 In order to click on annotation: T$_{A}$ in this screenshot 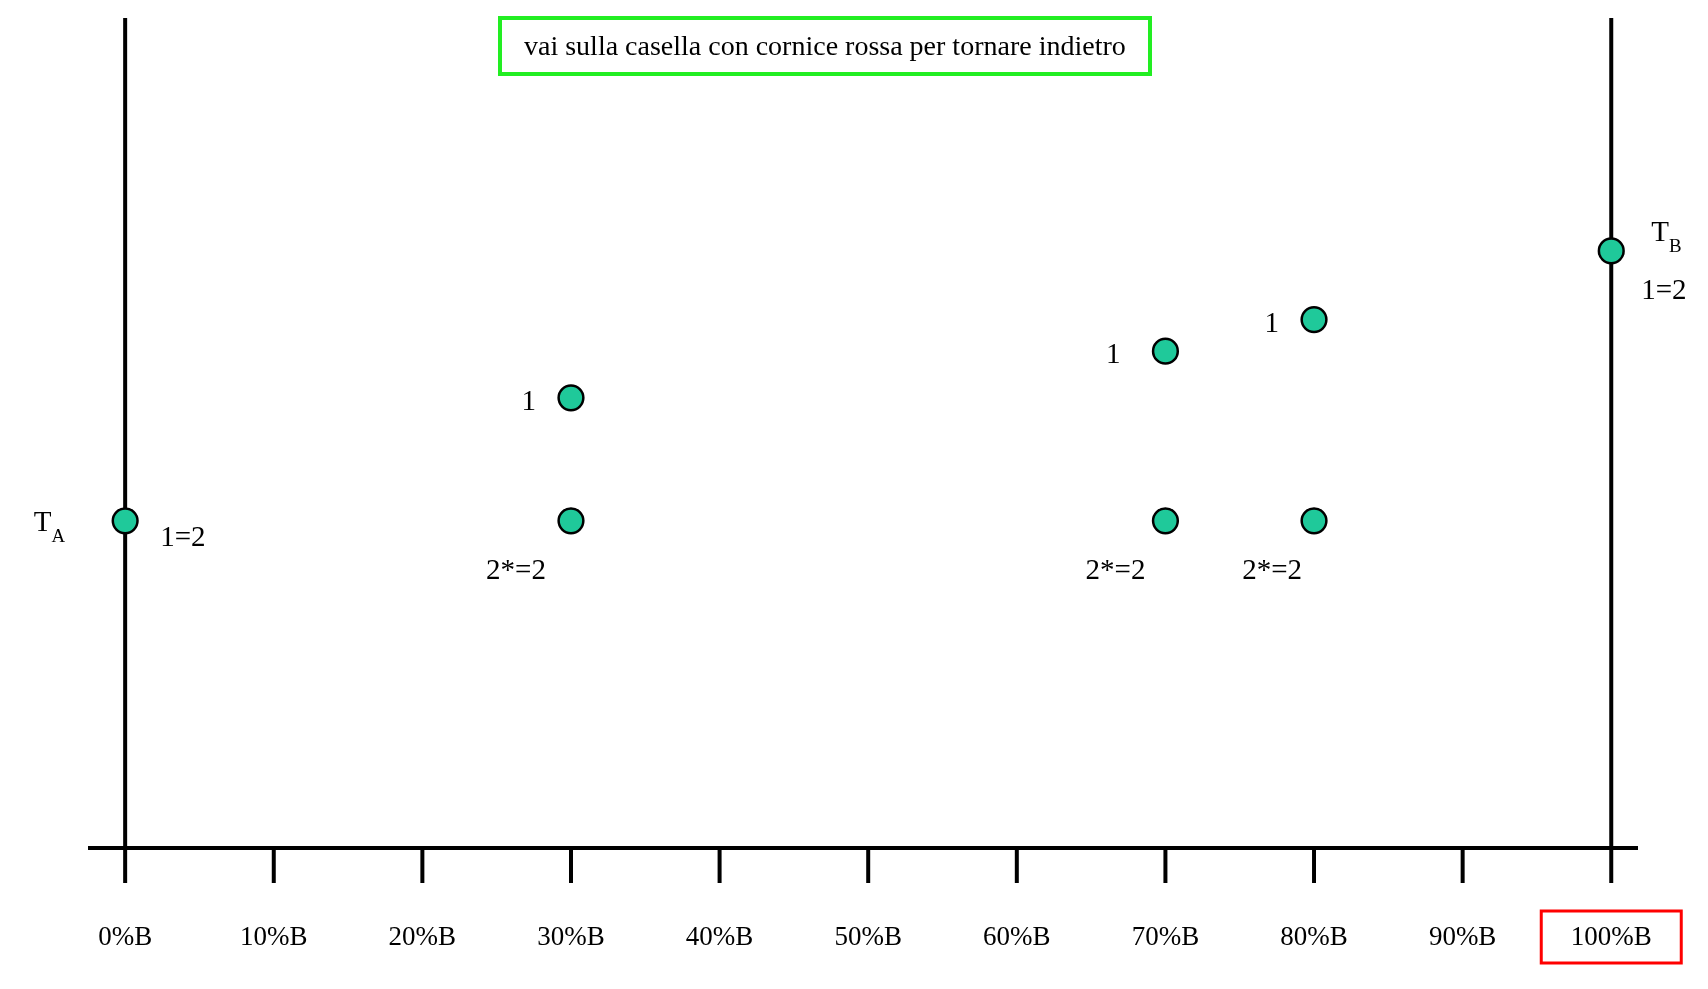, I will do `click(49, 525)`.